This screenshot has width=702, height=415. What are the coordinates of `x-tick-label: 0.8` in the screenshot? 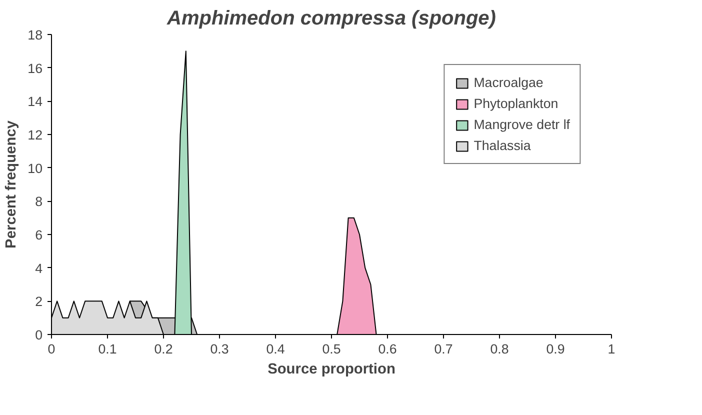 It's located at (499, 349).